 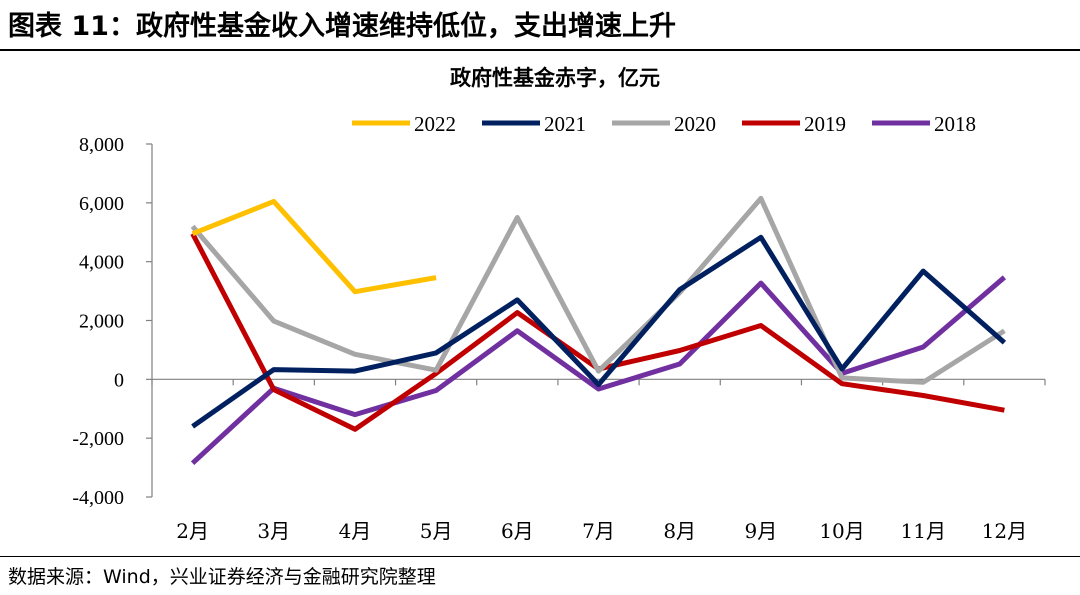 What do you see at coordinates (355, 531) in the screenshot?
I see `x-tick-label: 4月` at bounding box center [355, 531].